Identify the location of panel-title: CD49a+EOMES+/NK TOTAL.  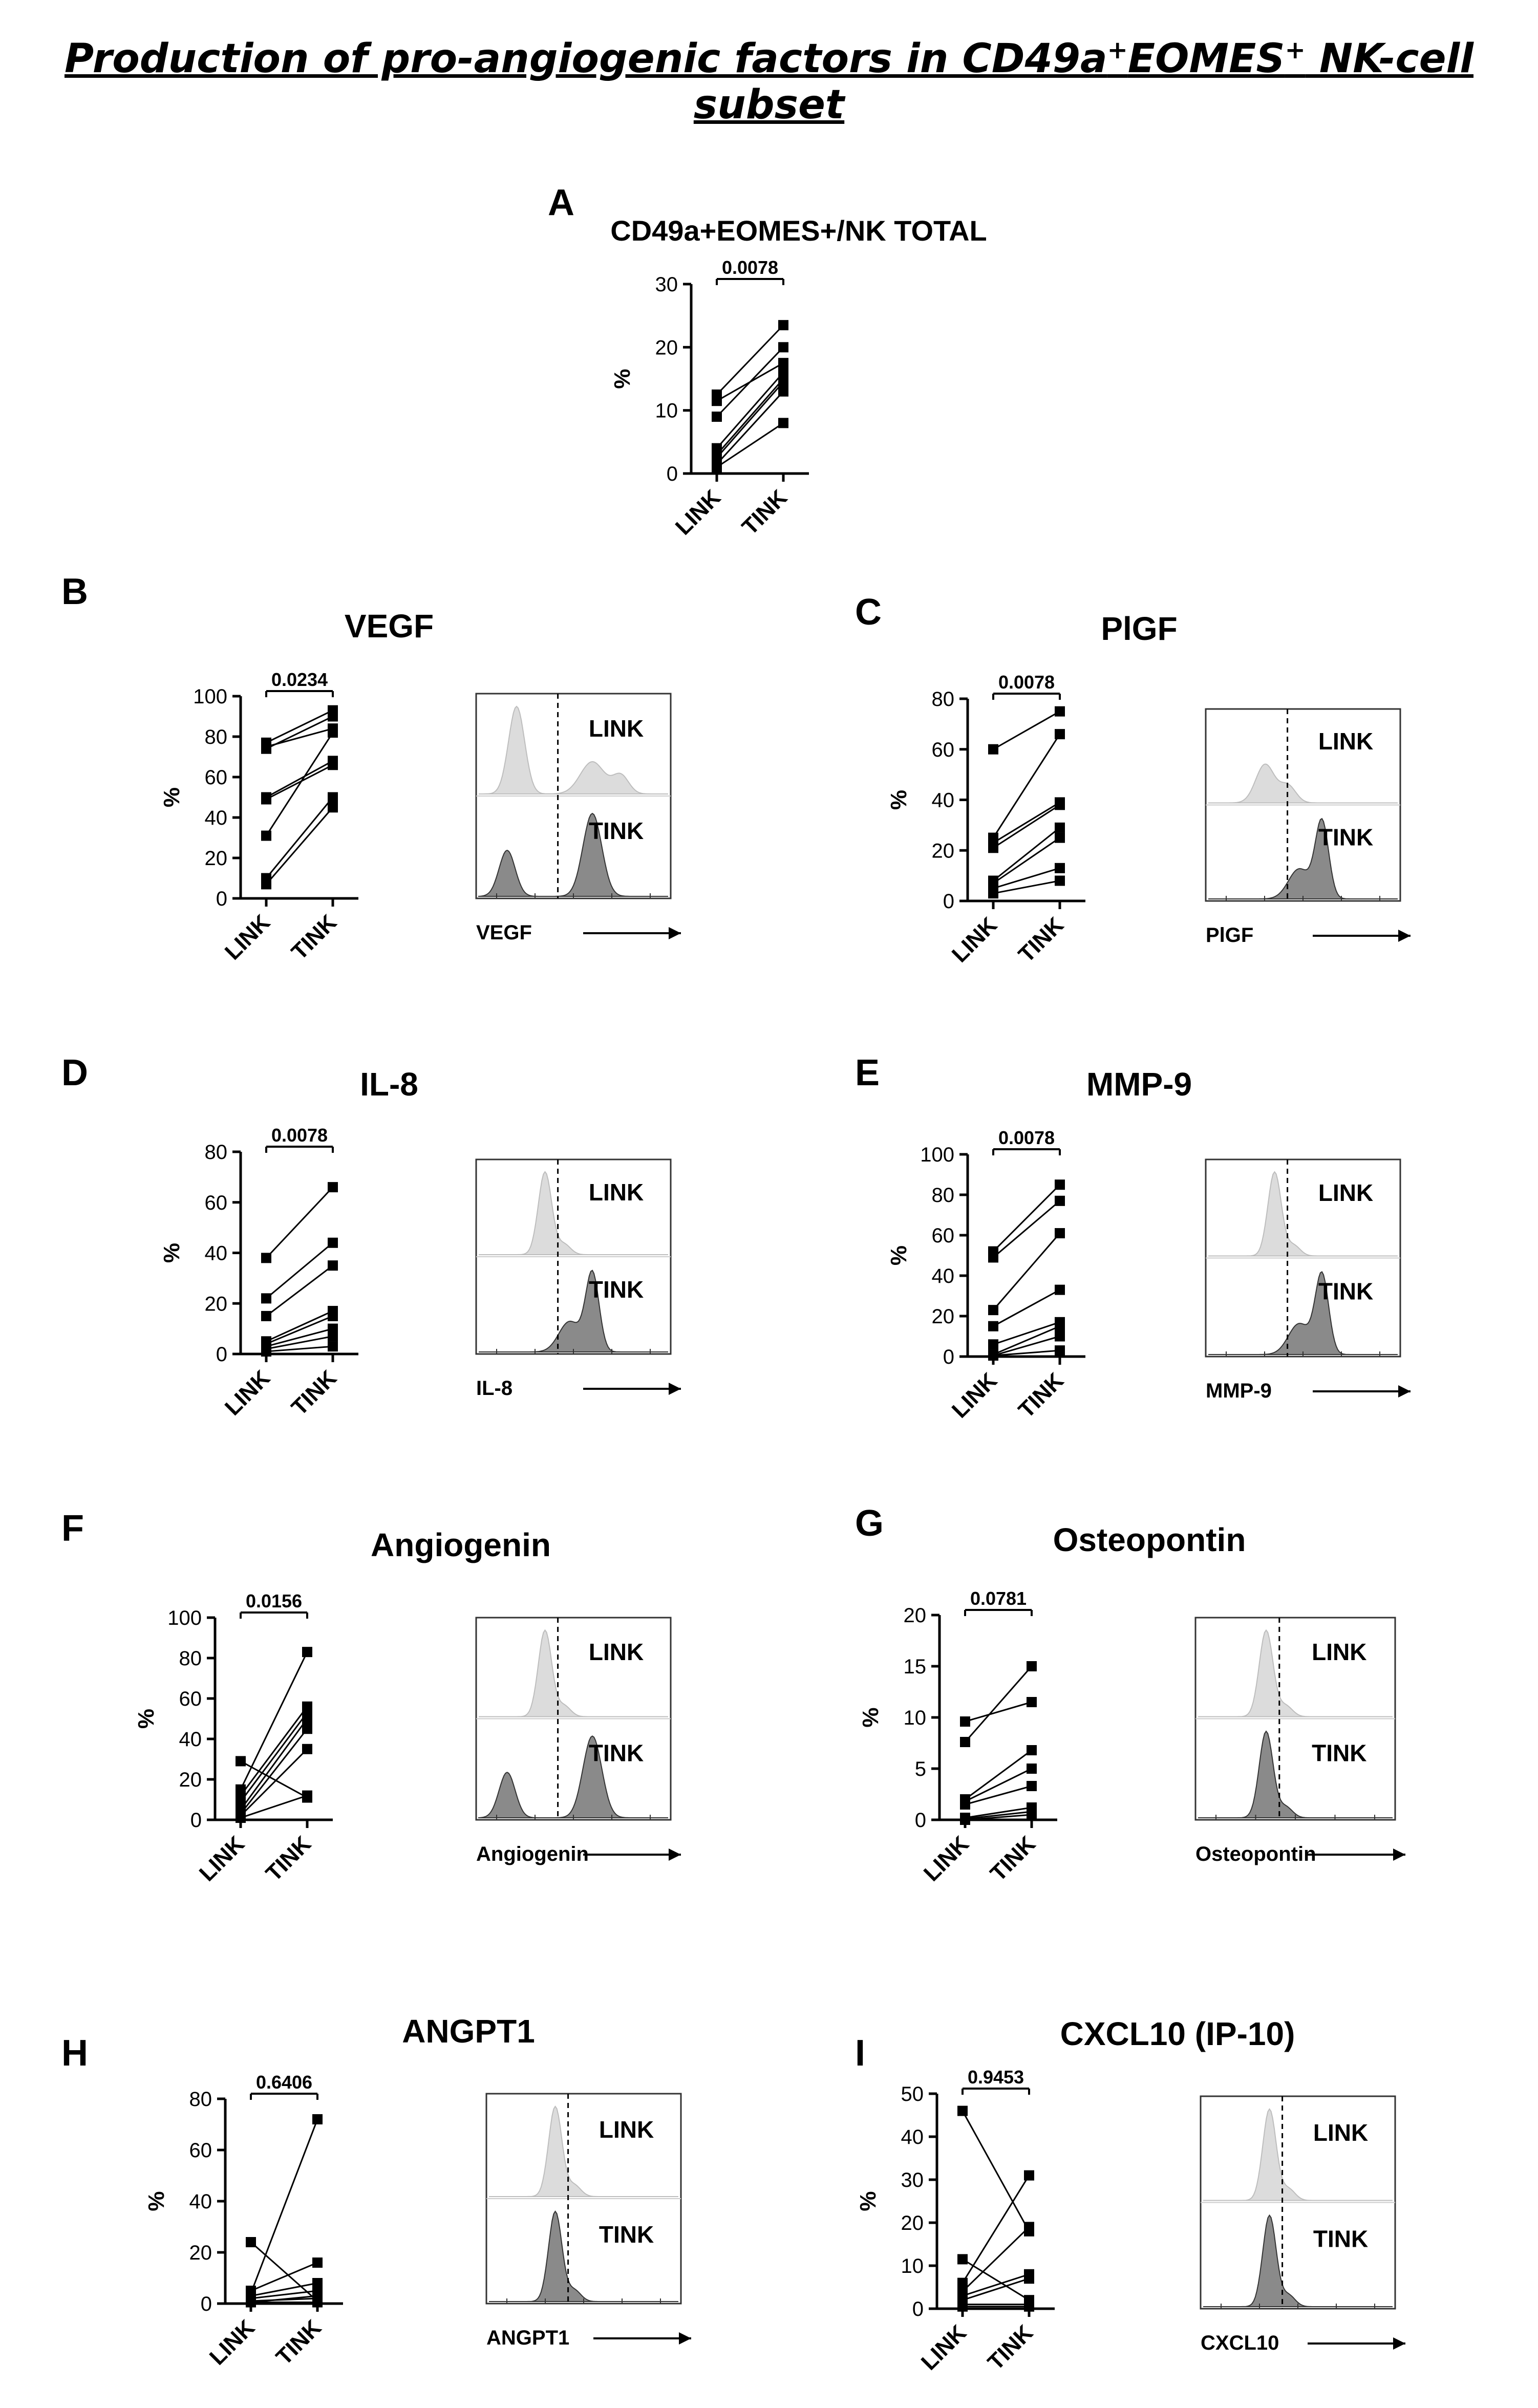
(799, 230).